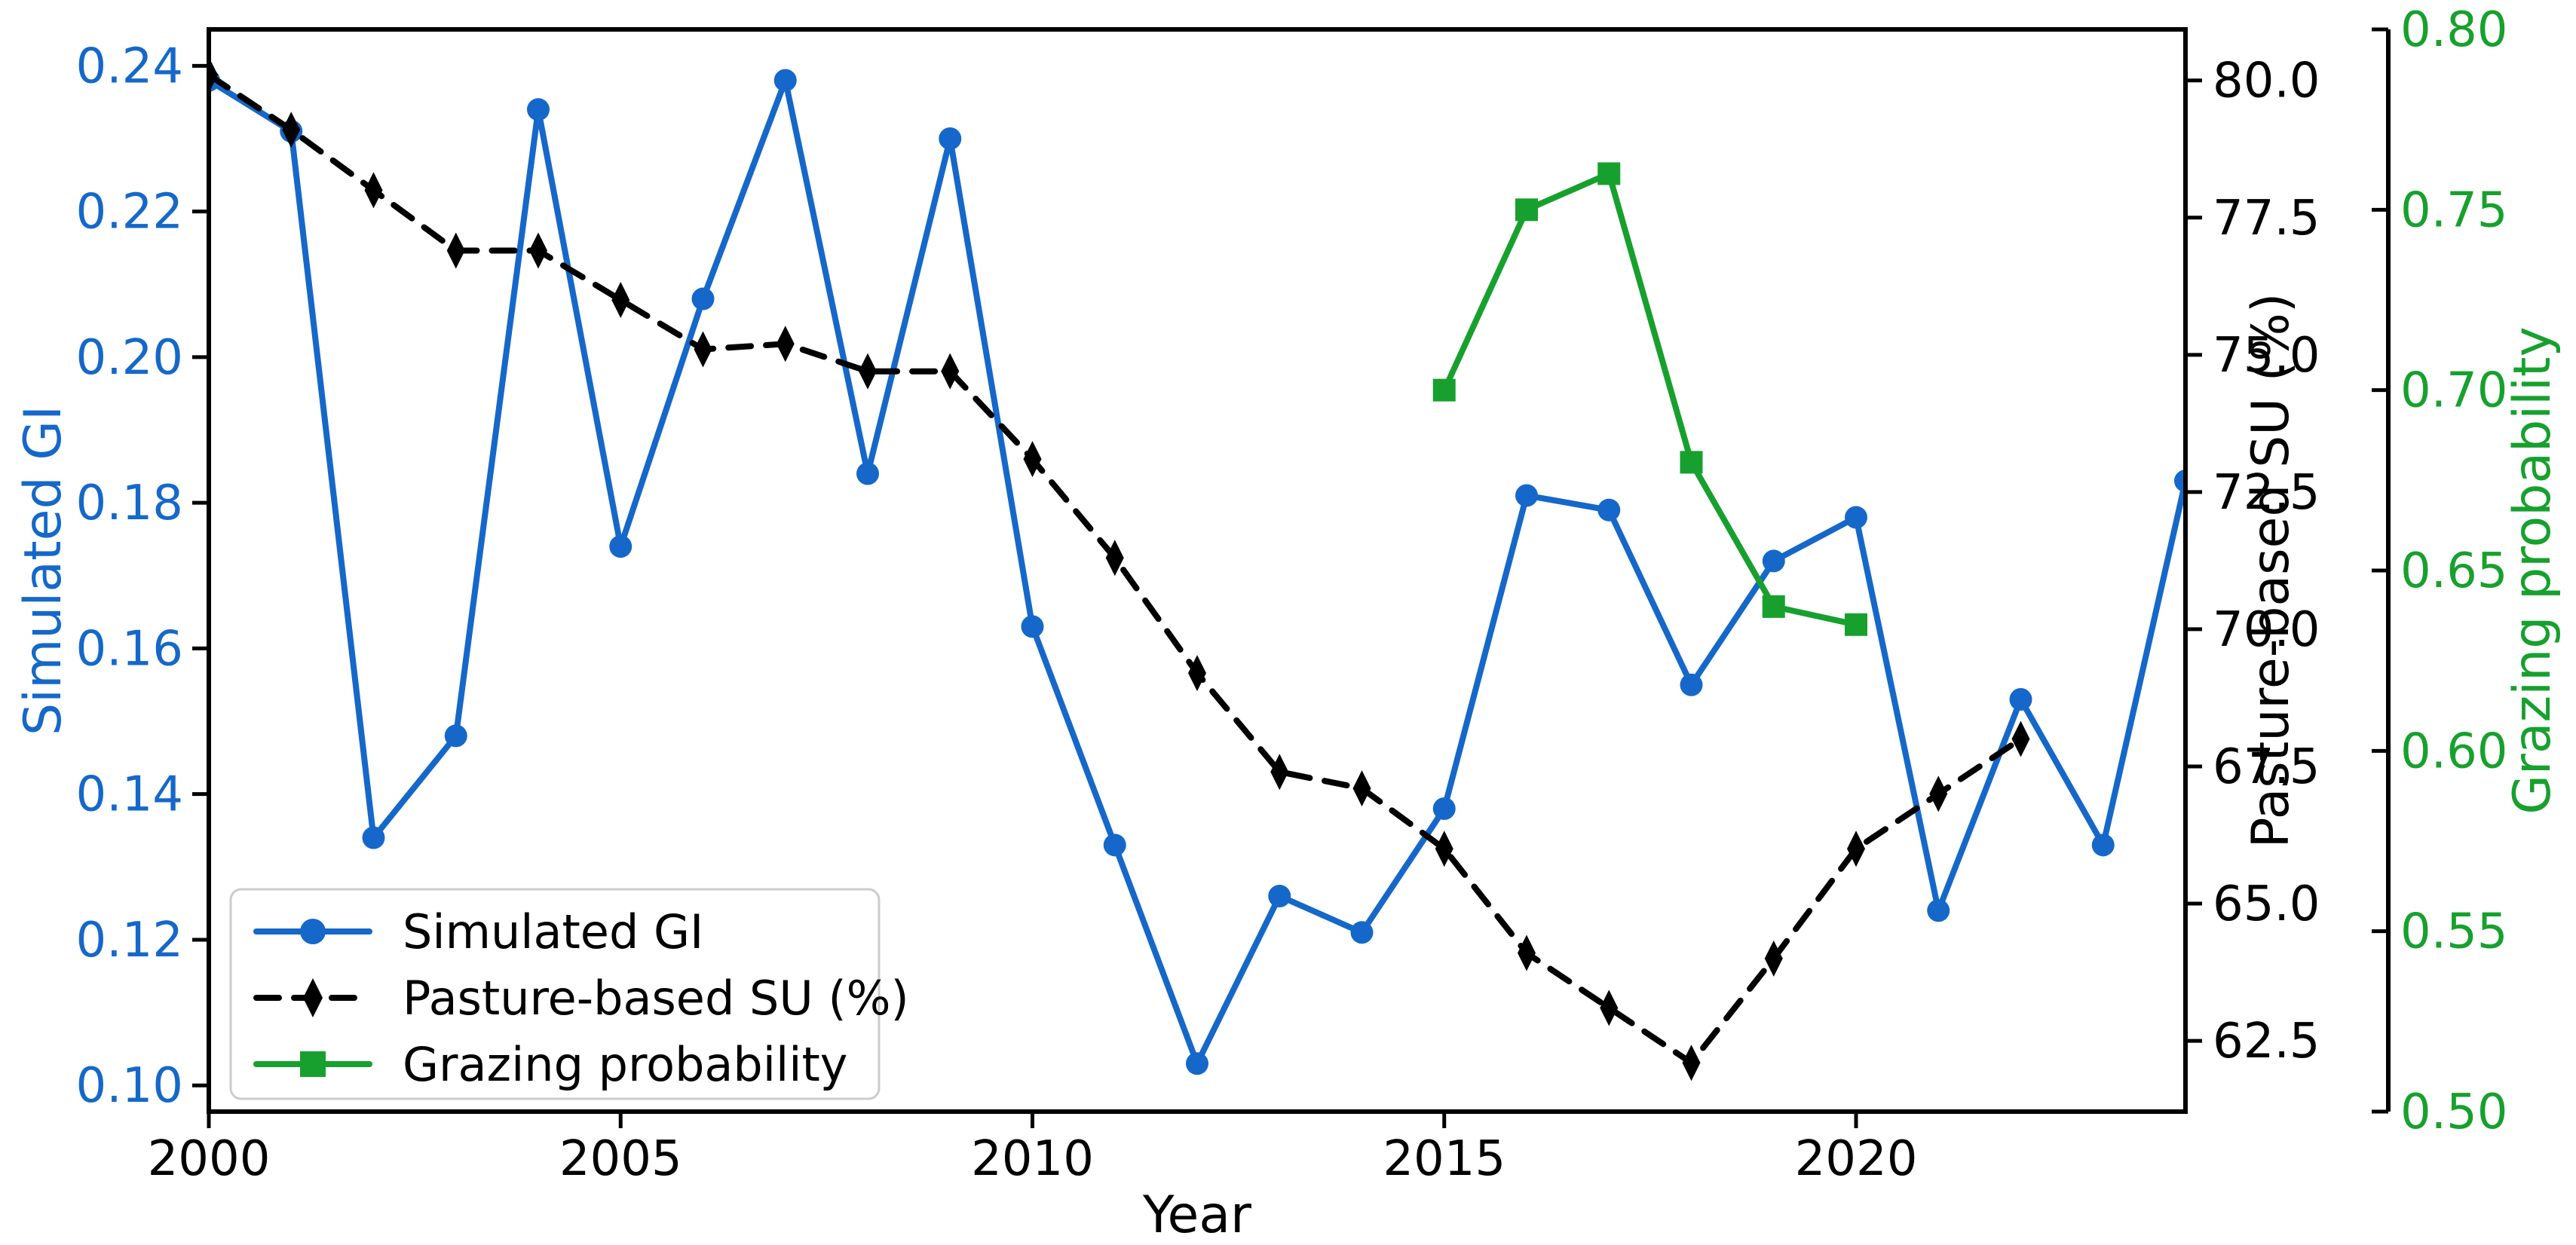 This screenshot has width=2576, height=1245. Describe the element at coordinates (2454, 30) in the screenshot. I see `gp-tick-label: 0.80` at that location.